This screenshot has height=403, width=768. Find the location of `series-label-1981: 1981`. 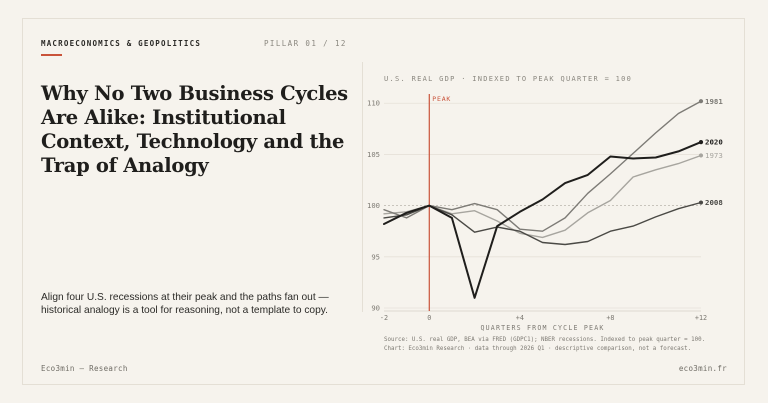

series-label-1981: 1981 is located at coordinates (714, 101).